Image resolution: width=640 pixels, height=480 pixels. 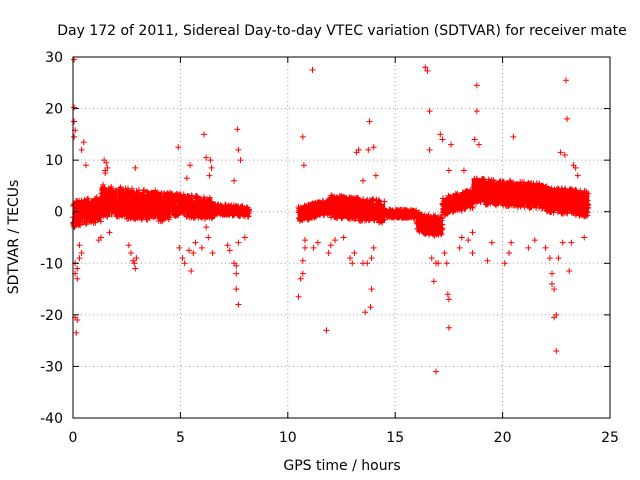 I want to click on y-axis-title: SDTVAR / TECUs, so click(x=14, y=237).